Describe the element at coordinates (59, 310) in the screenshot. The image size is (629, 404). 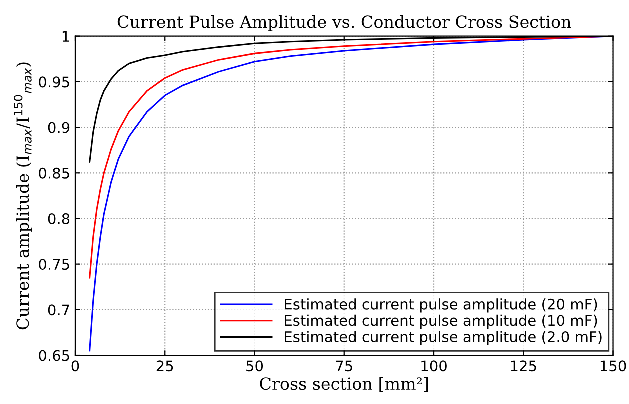
I see `y-tick-label: 0.7` at that location.